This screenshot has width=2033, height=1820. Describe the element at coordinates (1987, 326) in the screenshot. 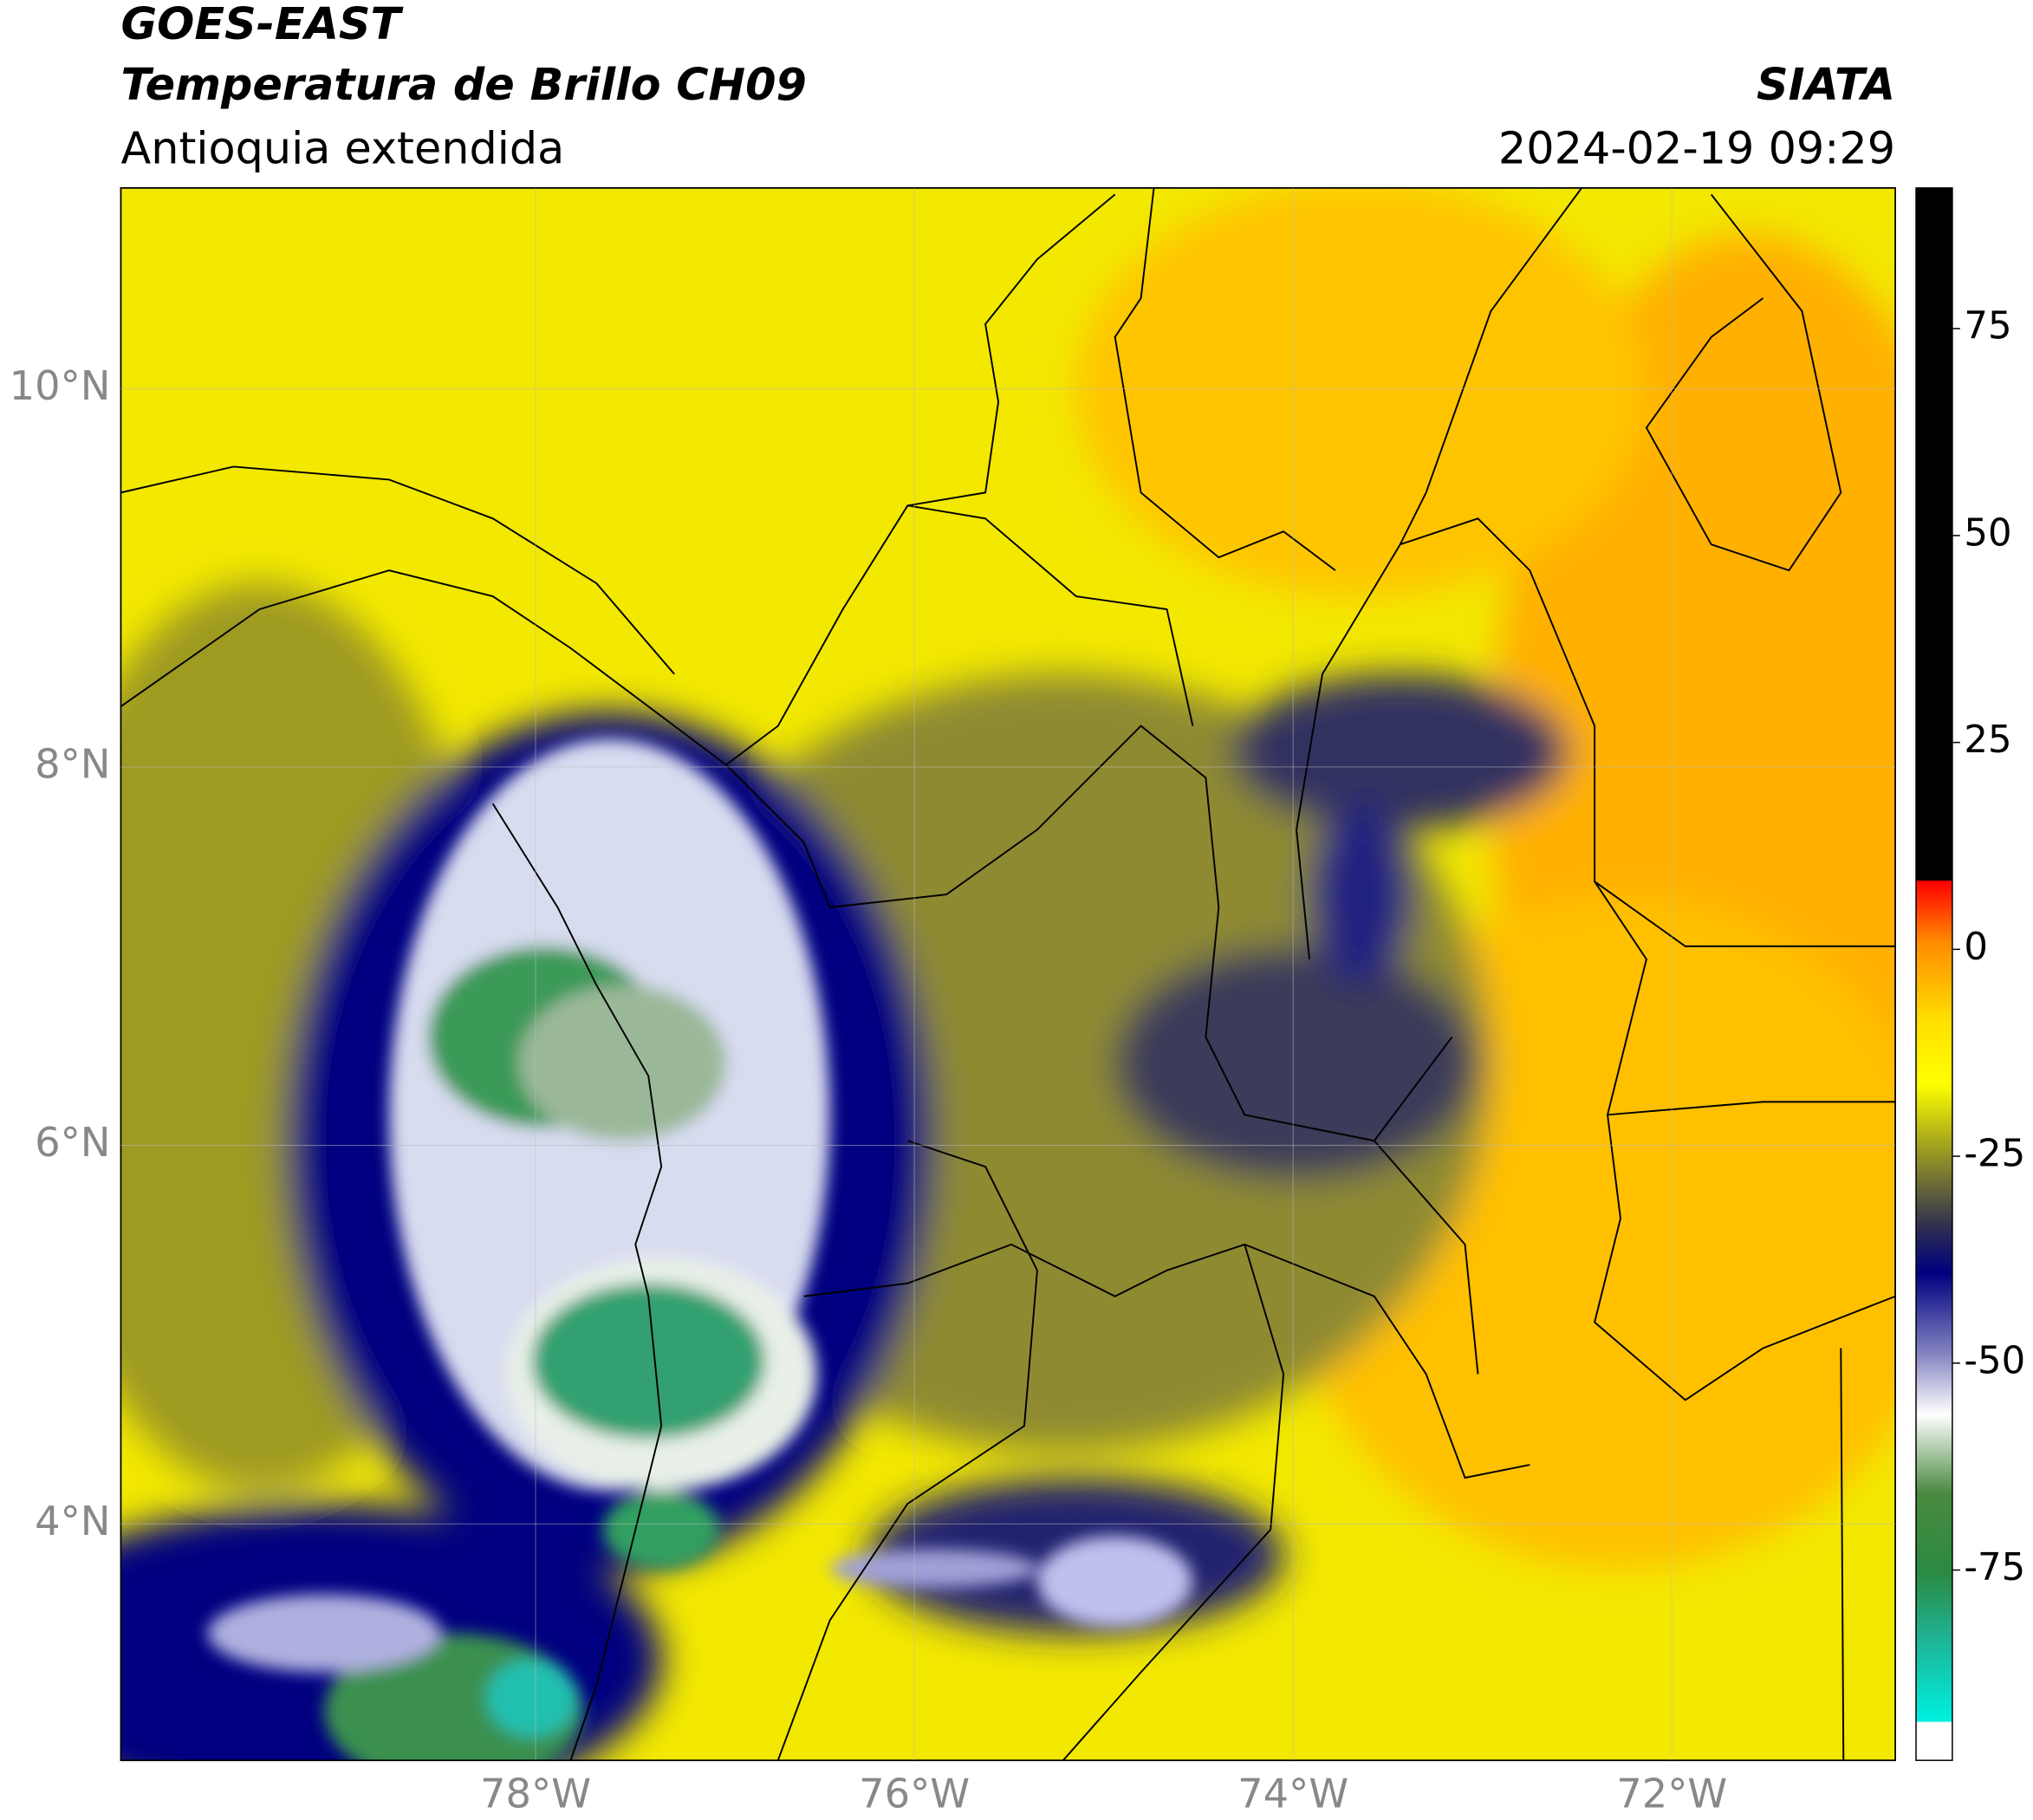

I see `colorbar-tick-label: 75` at that location.